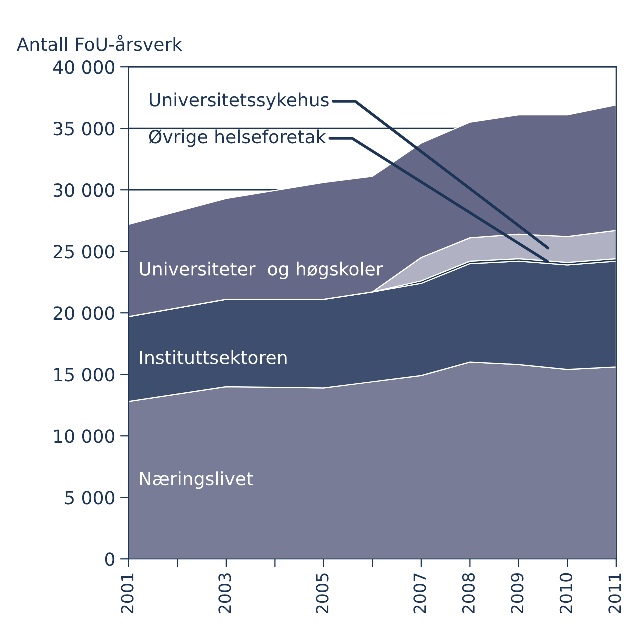 This screenshot has height=639, width=629. What do you see at coordinates (213, 357) in the screenshot?
I see `series-label: Instituttsektoren` at bounding box center [213, 357].